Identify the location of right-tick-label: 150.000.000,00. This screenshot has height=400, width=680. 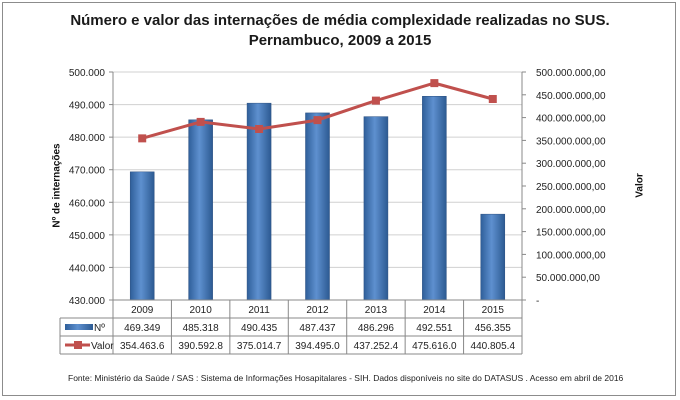
(571, 233).